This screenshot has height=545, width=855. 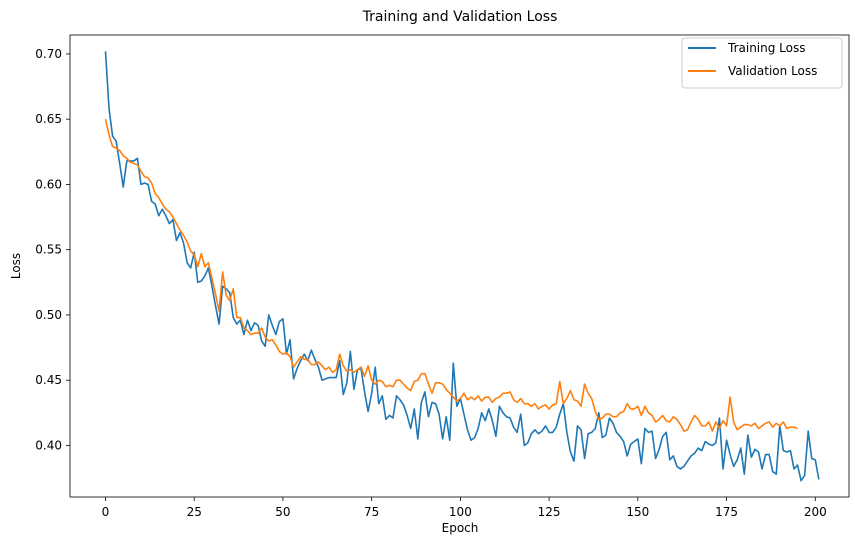 What do you see at coordinates (16, 266) in the screenshot?
I see `y-axis-label: Loss` at bounding box center [16, 266].